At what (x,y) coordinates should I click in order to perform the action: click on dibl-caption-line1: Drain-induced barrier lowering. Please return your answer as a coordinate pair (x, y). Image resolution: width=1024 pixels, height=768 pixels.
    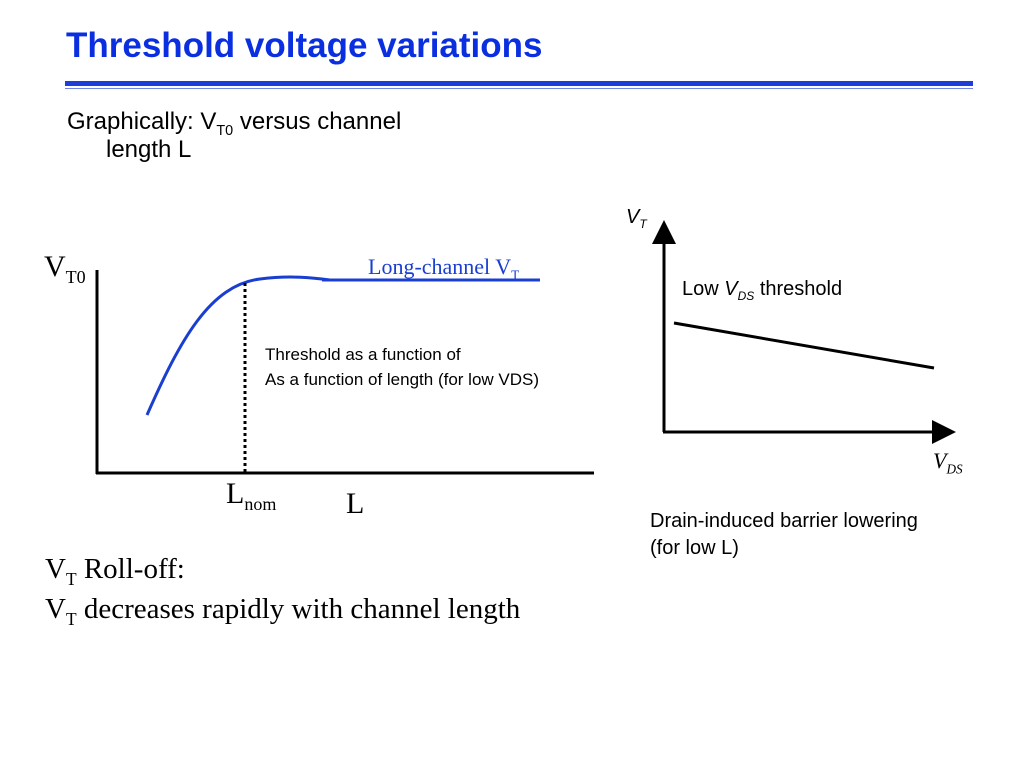
    Looking at the image, I should click on (784, 521).